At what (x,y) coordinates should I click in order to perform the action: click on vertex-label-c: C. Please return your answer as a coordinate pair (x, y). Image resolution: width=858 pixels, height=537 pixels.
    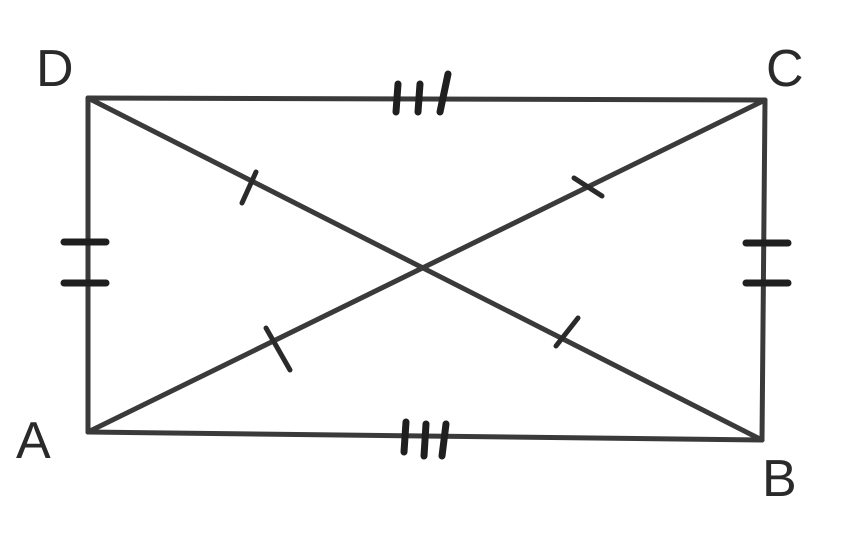
    Looking at the image, I should click on (785, 69).